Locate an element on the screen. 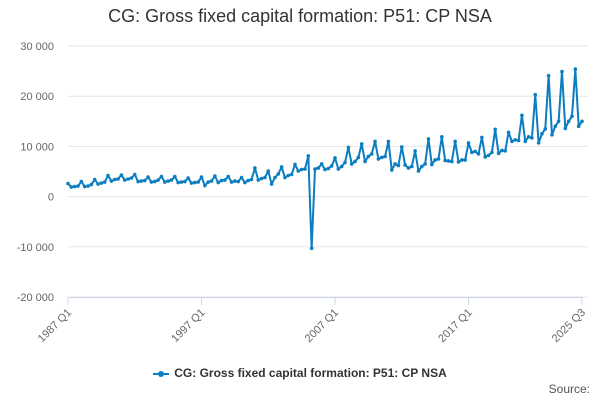 Image resolution: width=600 pixels, height=400 pixels. x-tick-label: 2025 Q3 is located at coordinates (569, 326).